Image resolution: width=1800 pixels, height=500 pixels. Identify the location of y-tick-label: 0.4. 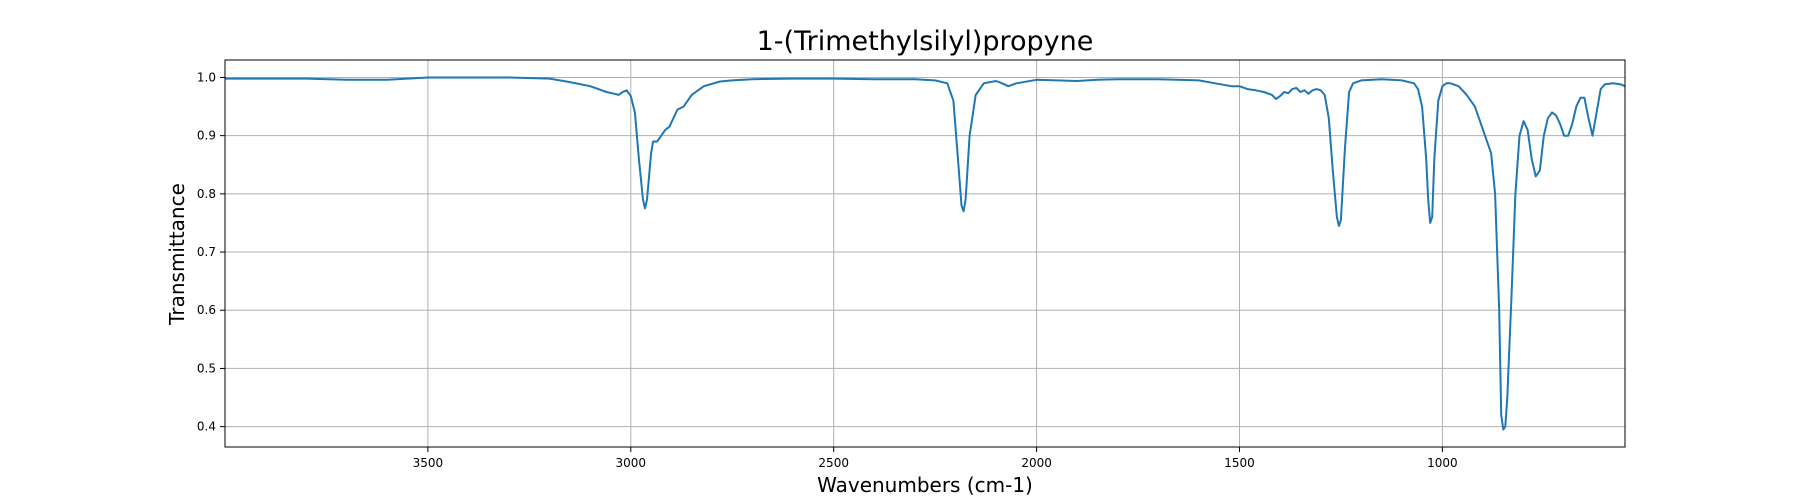
(206, 427).